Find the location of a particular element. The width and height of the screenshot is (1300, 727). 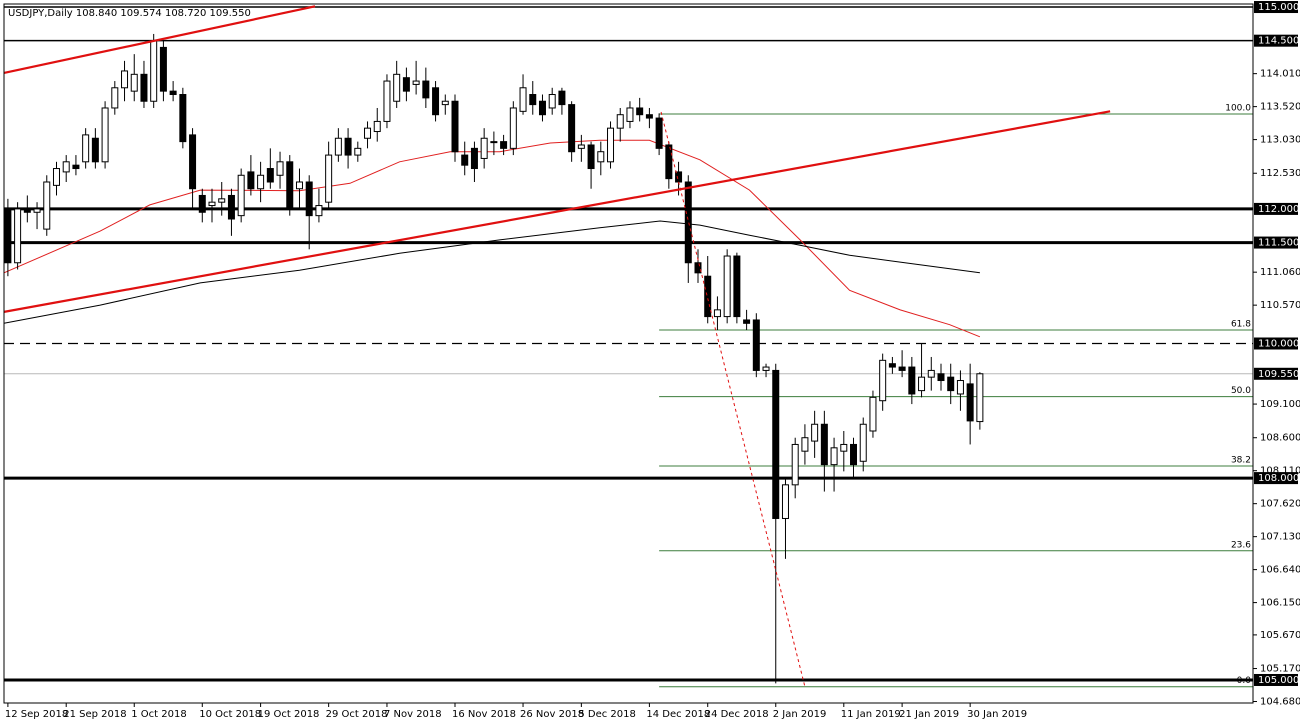

level-label: 110.000 is located at coordinates (1278, 344).